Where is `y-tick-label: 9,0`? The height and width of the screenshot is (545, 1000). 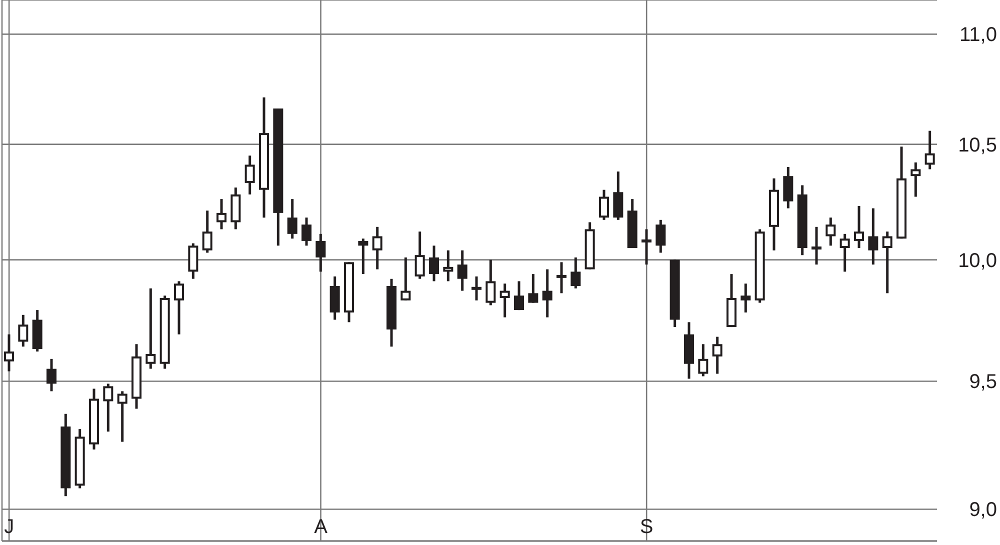 y-tick-label: 9,0 is located at coordinates (983, 510).